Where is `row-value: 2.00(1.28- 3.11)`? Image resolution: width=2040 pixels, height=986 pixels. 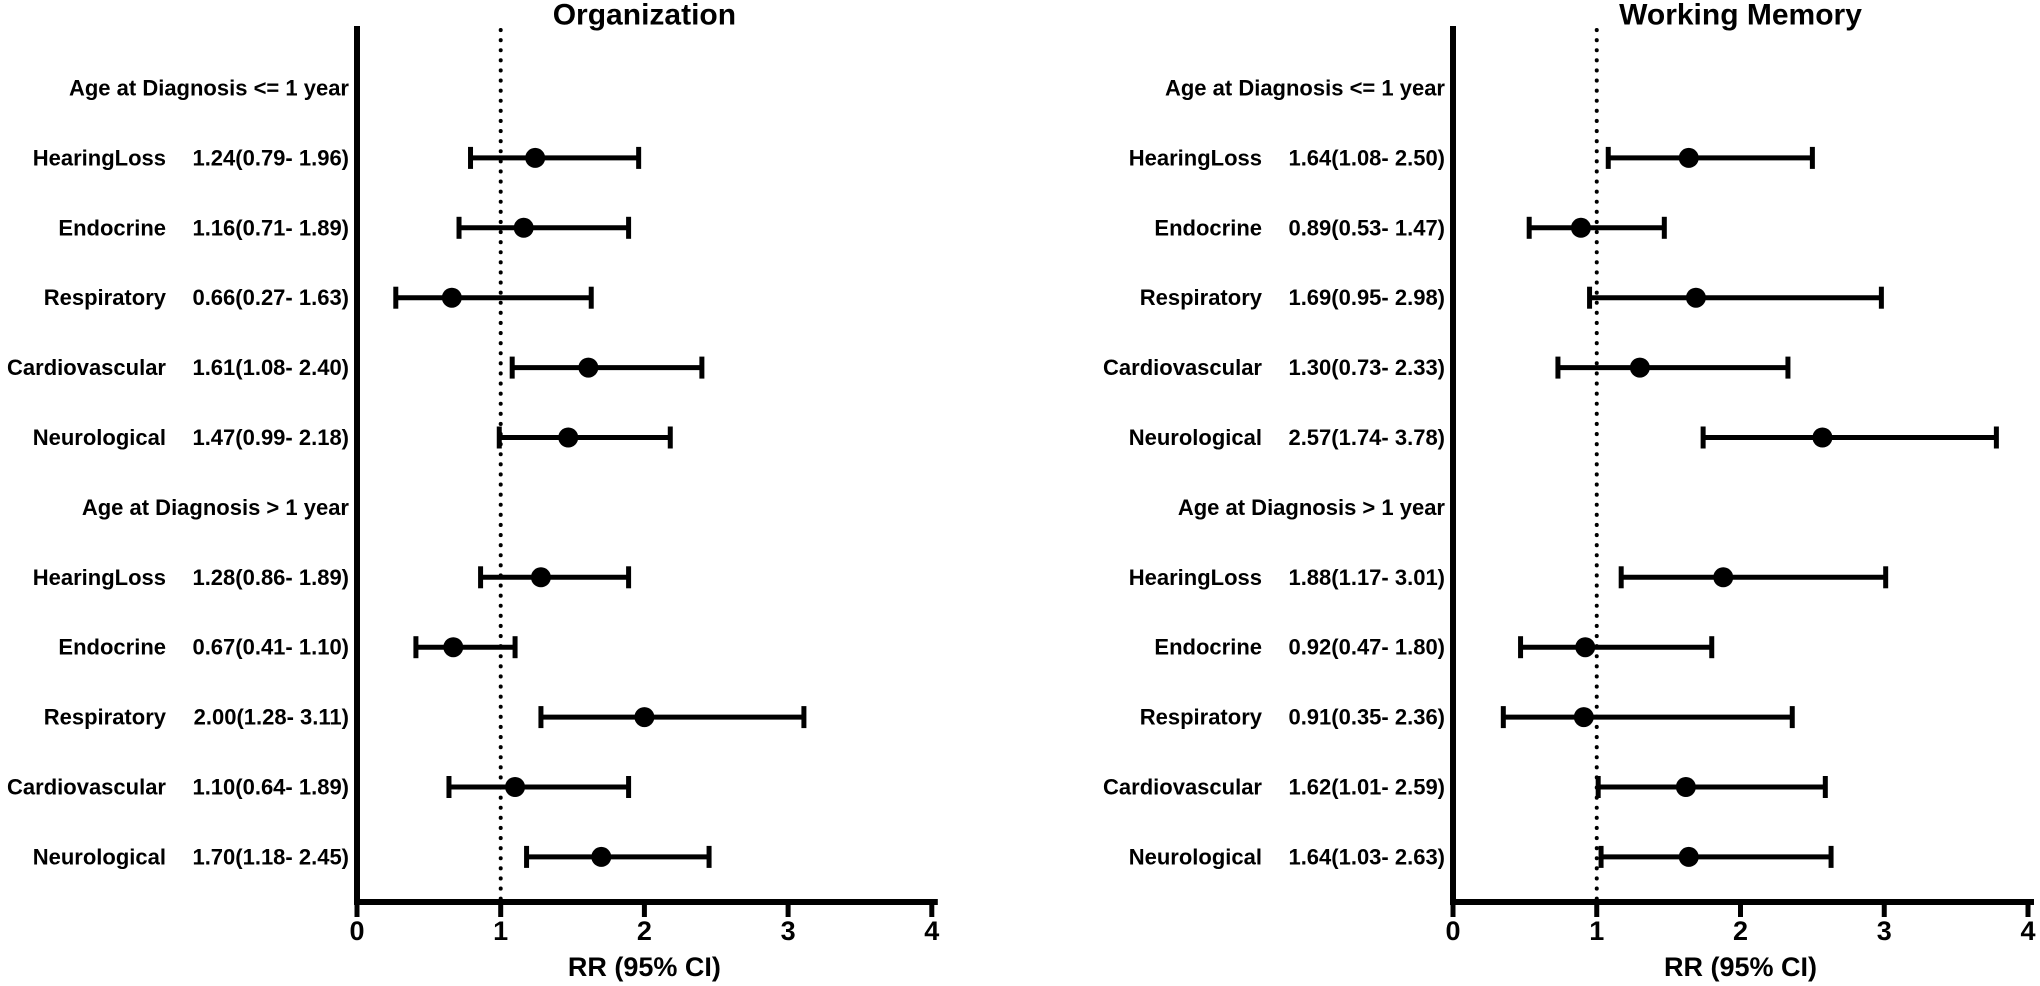
row-value: 2.00(1.28- 3.11) is located at coordinates (271, 717).